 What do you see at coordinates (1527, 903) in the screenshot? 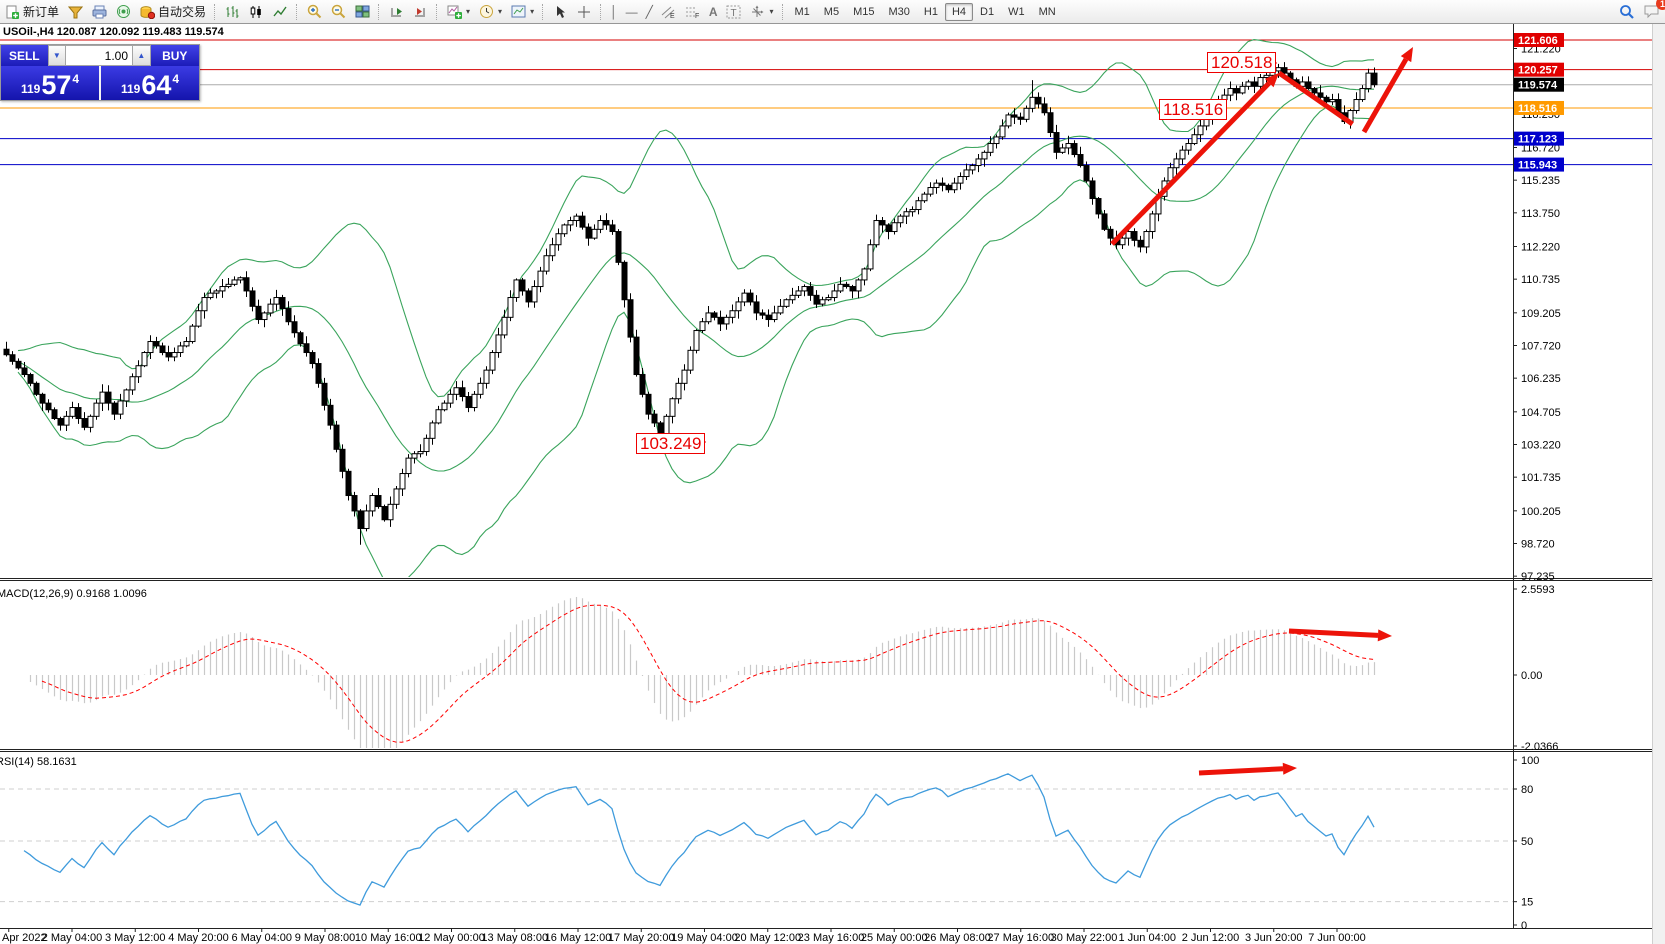
I see `rsi-scale-label: 15` at bounding box center [1527, 903].